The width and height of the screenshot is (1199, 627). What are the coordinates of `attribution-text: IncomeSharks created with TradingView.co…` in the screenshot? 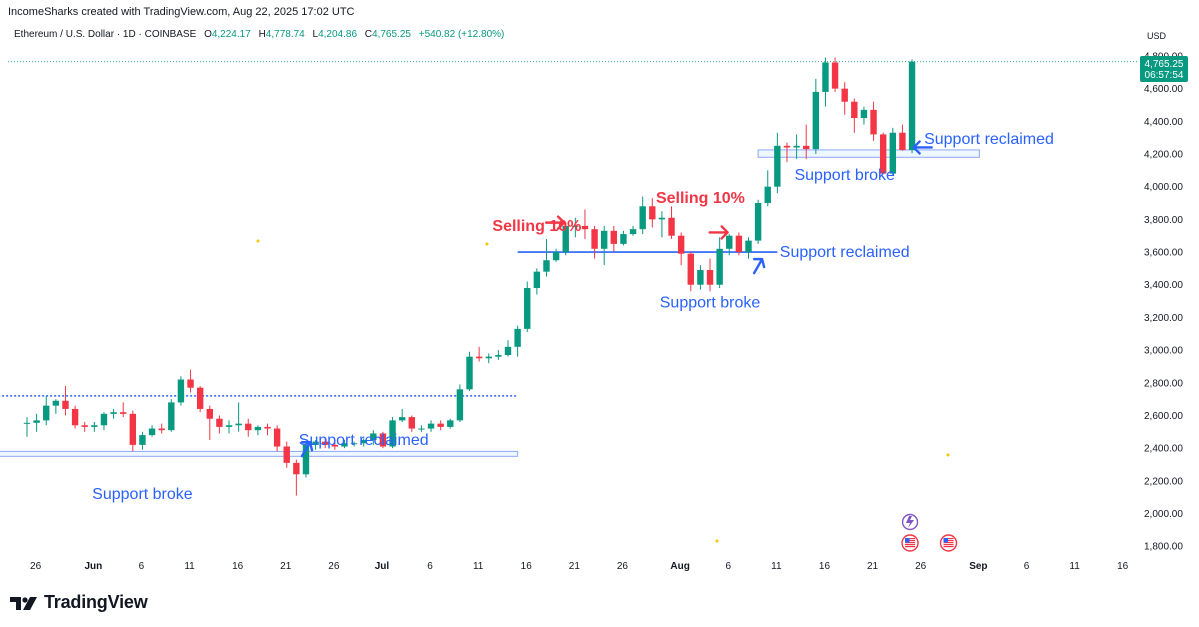 It's located at (181, 12).